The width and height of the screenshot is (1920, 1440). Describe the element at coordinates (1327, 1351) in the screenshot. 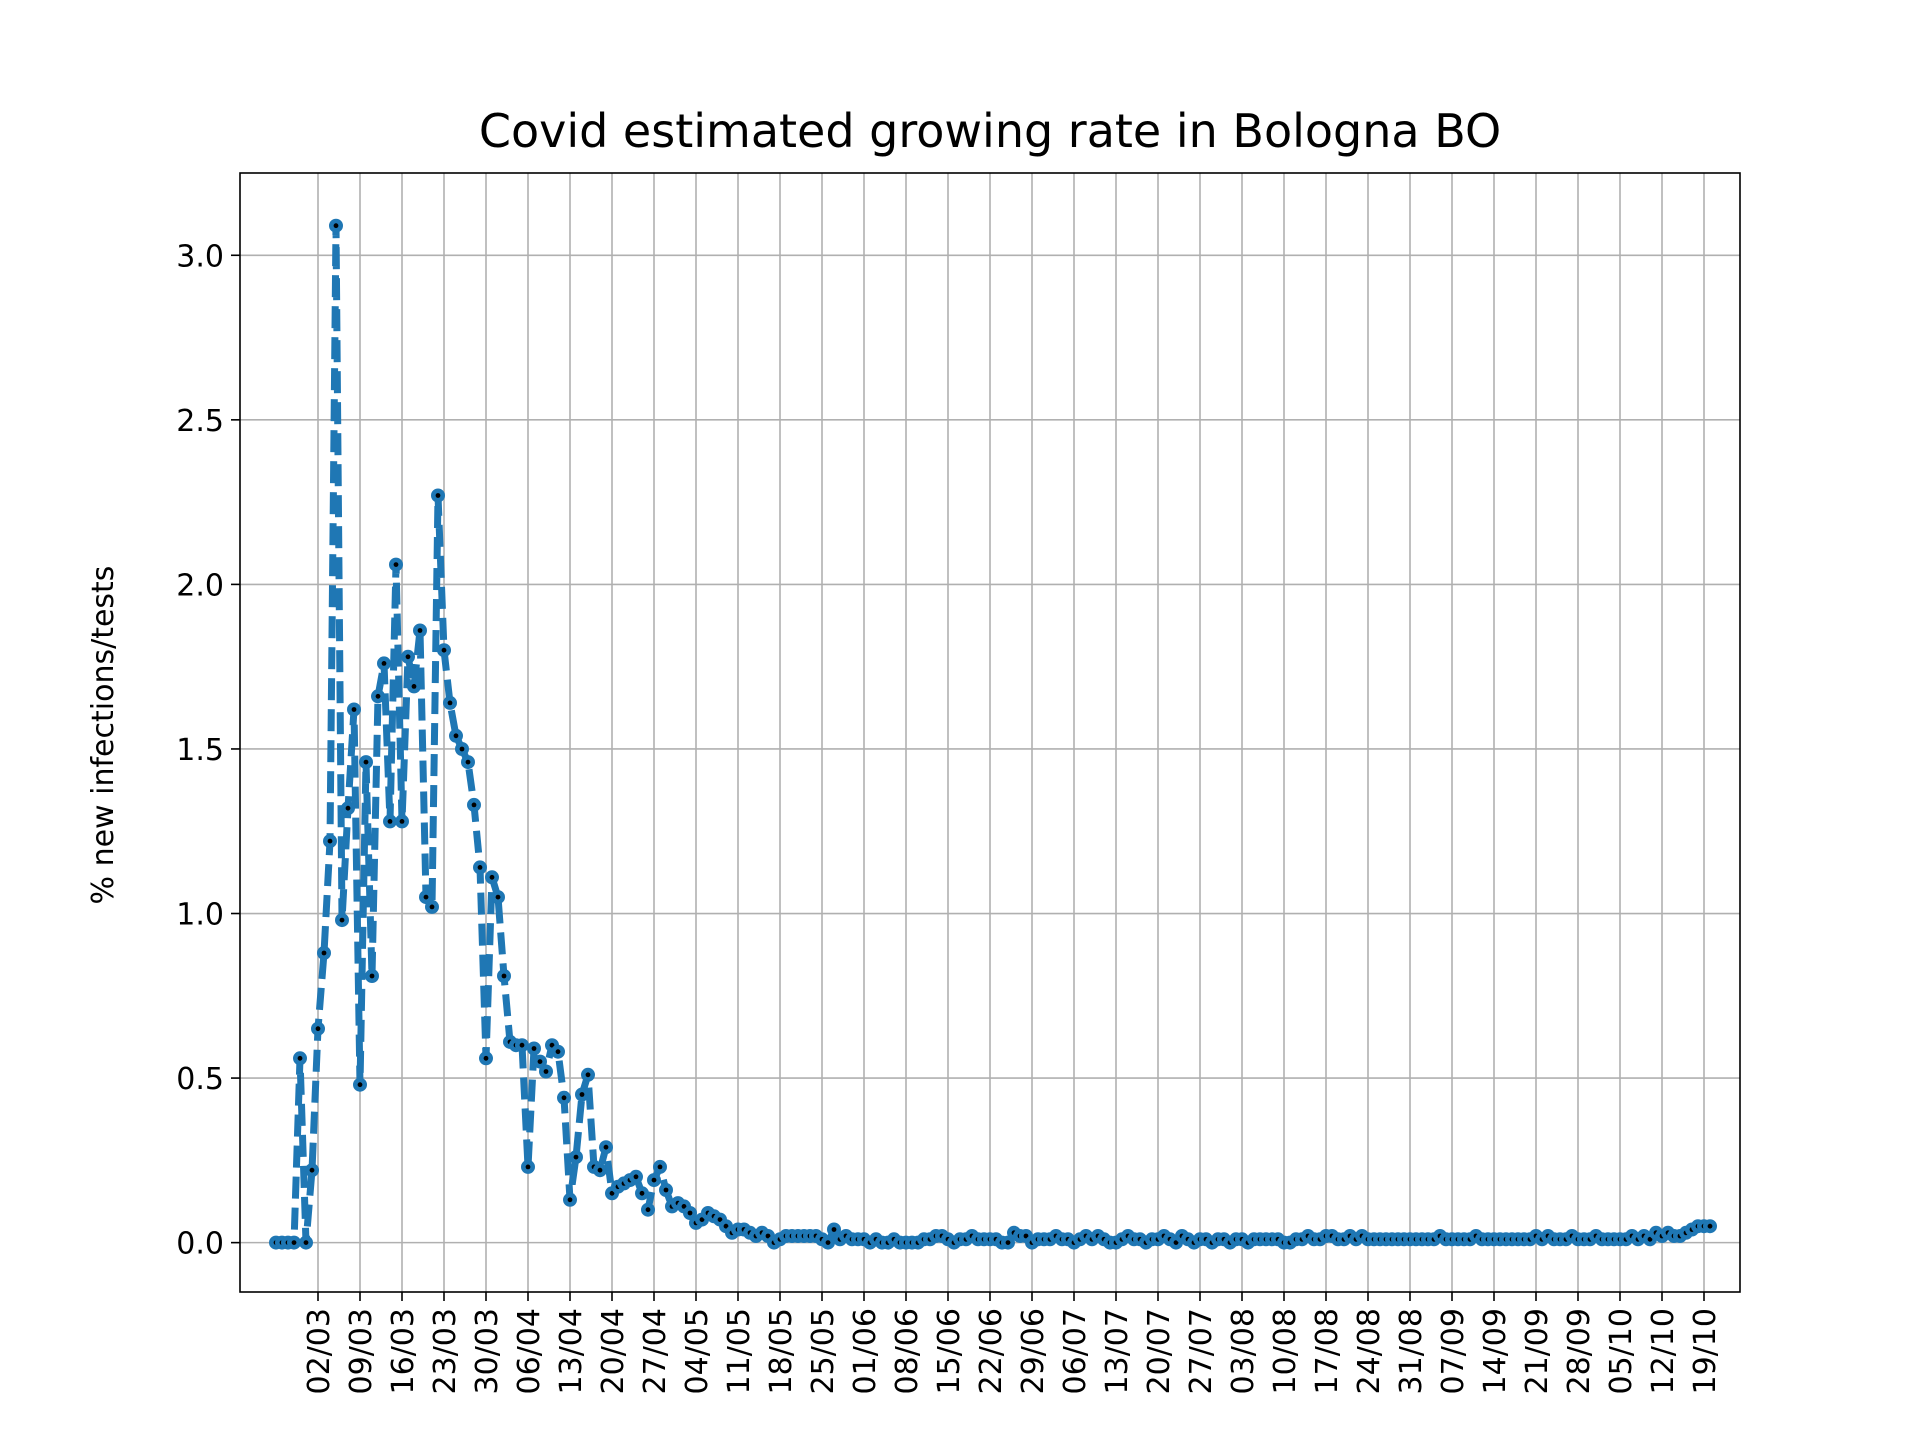

I see `x-tick-label: 17/08` at that location.